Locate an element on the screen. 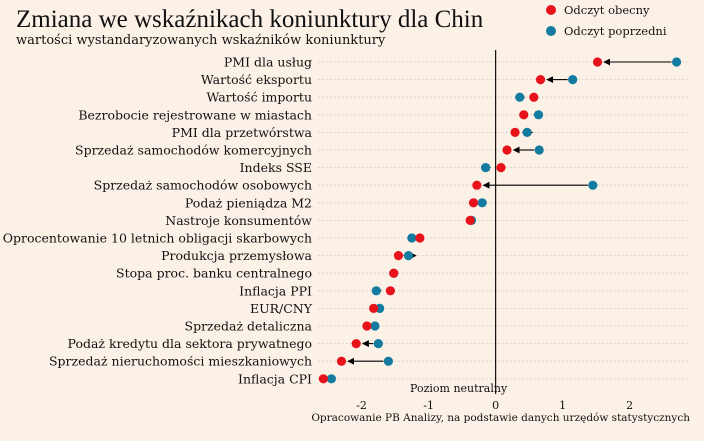 The height and width of the screenshot is (441, 704). legend-dot-previous is located at coordinates (551, 31).